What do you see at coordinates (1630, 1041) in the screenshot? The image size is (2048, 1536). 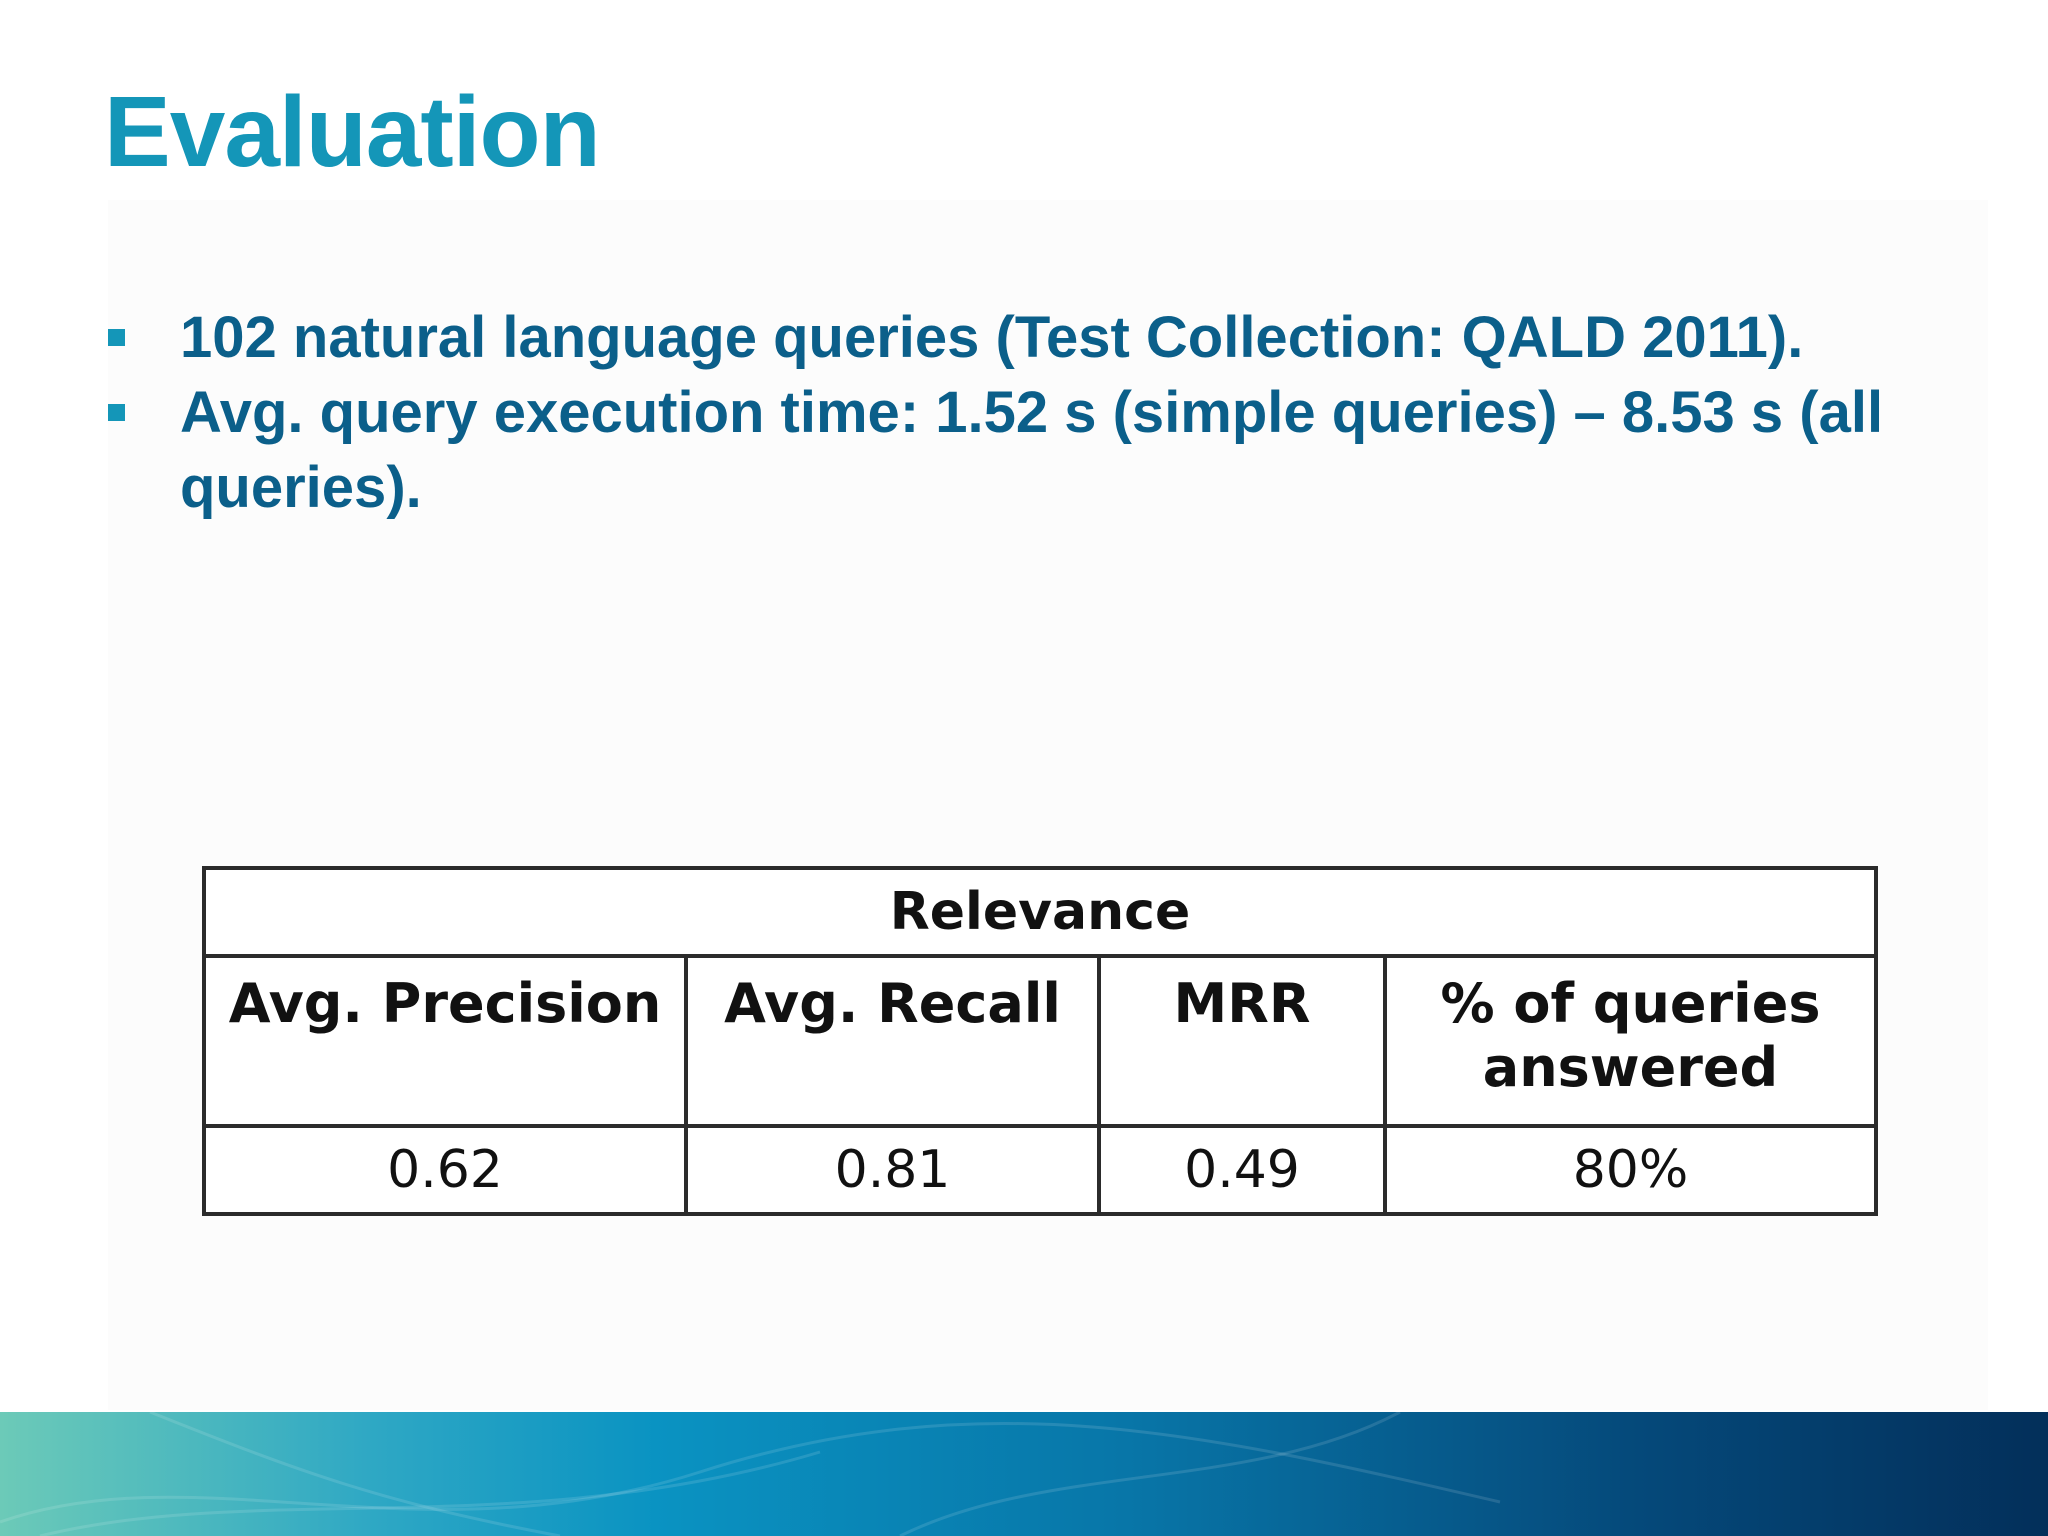 I see `column-header-queries-answered: % of queries answered` at bounding box center [1630, 1041].